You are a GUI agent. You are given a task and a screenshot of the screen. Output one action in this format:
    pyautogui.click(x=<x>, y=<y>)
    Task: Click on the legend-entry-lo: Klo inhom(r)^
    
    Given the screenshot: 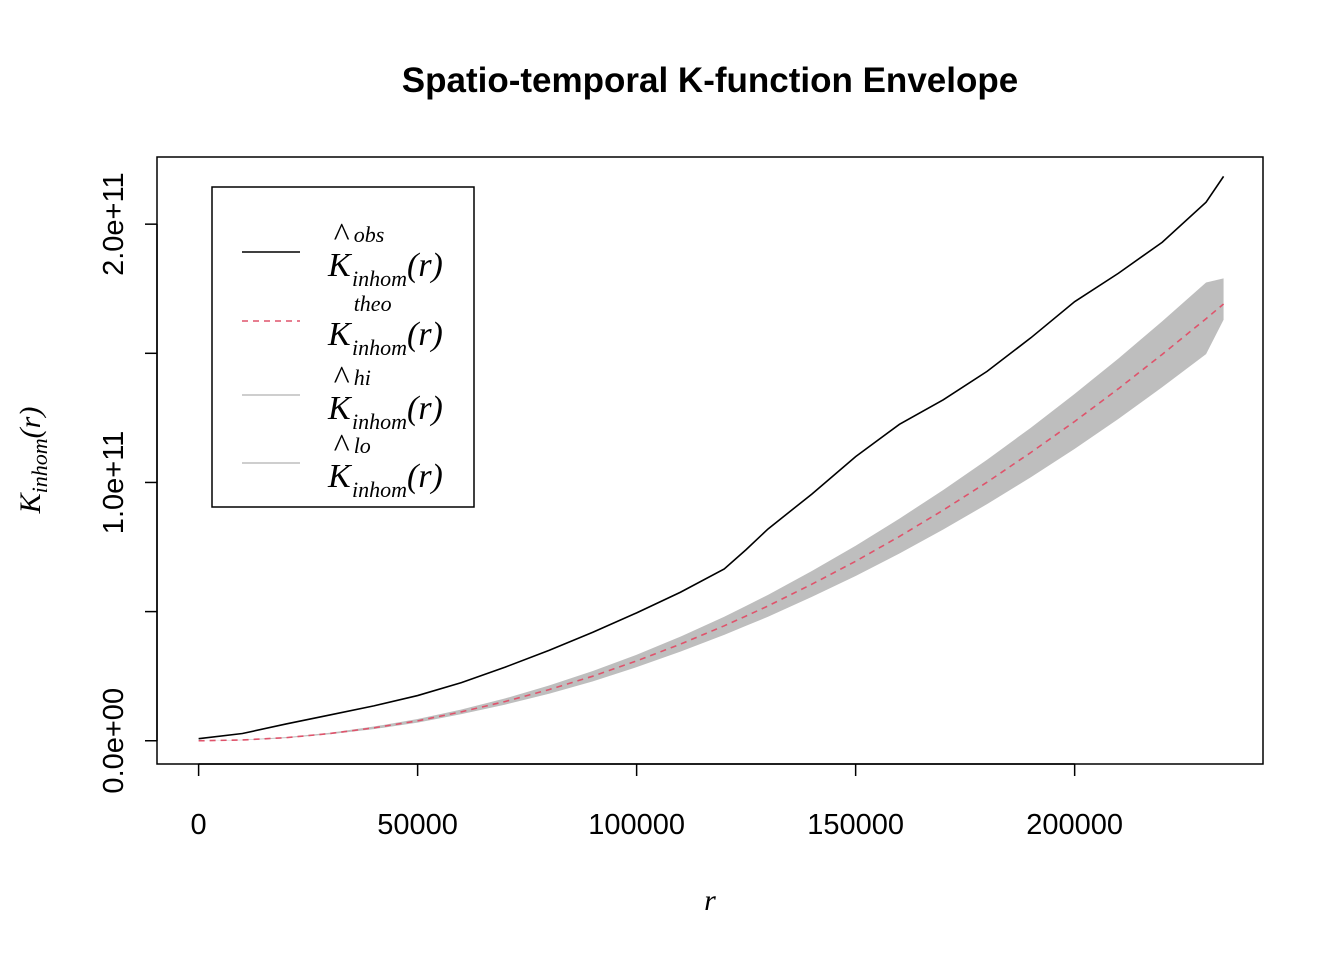 What is the action you would take?
    pyautogui.click(x=342, y=465)
    